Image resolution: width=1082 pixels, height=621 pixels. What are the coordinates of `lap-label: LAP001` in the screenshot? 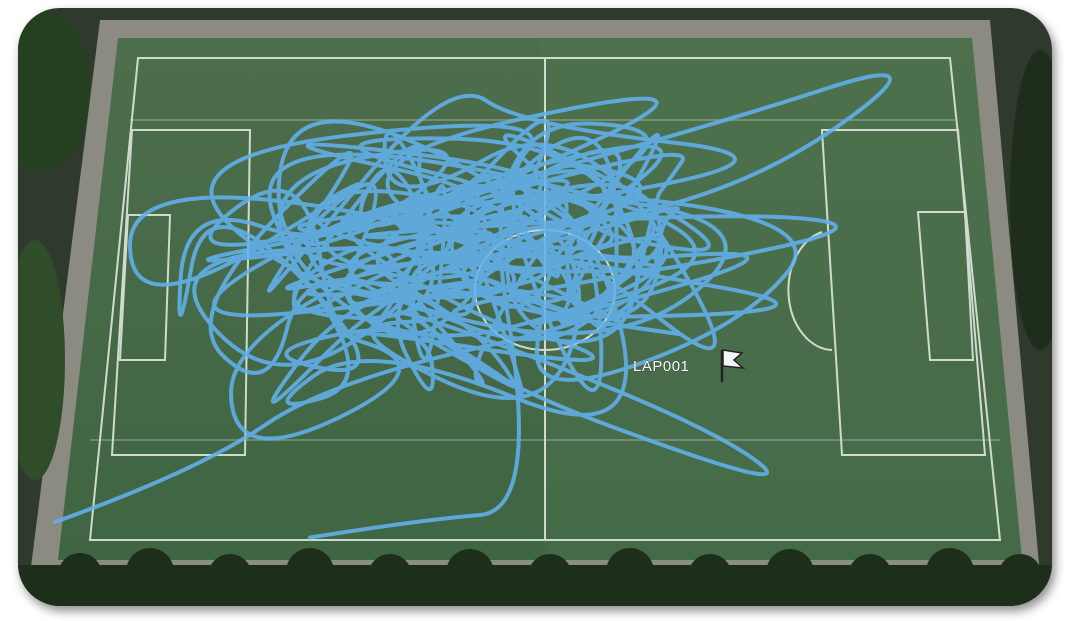 It's located at (661, 366).